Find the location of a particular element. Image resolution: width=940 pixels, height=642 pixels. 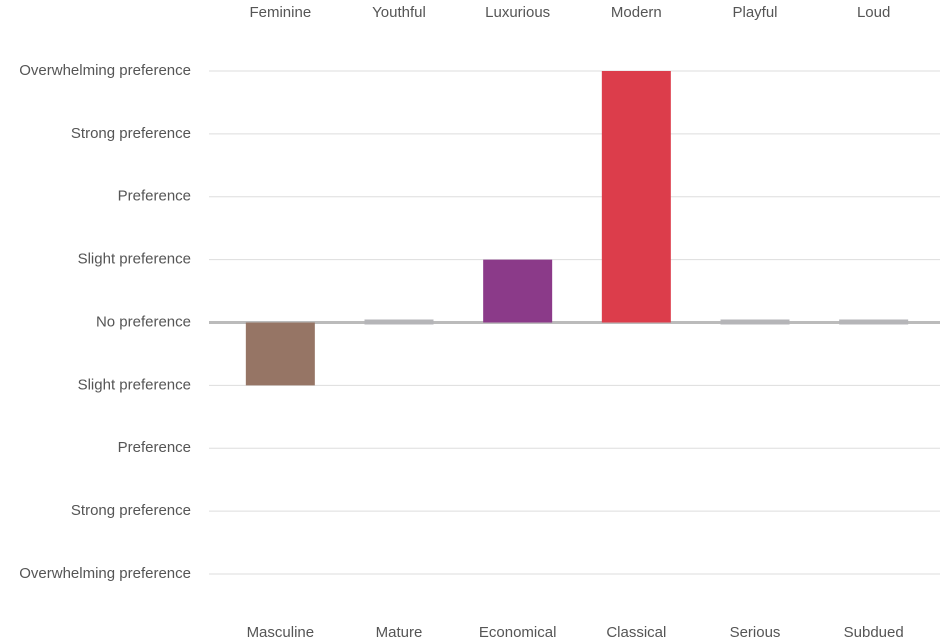

top-category-label: Modern is located at coordinates (636, 12).